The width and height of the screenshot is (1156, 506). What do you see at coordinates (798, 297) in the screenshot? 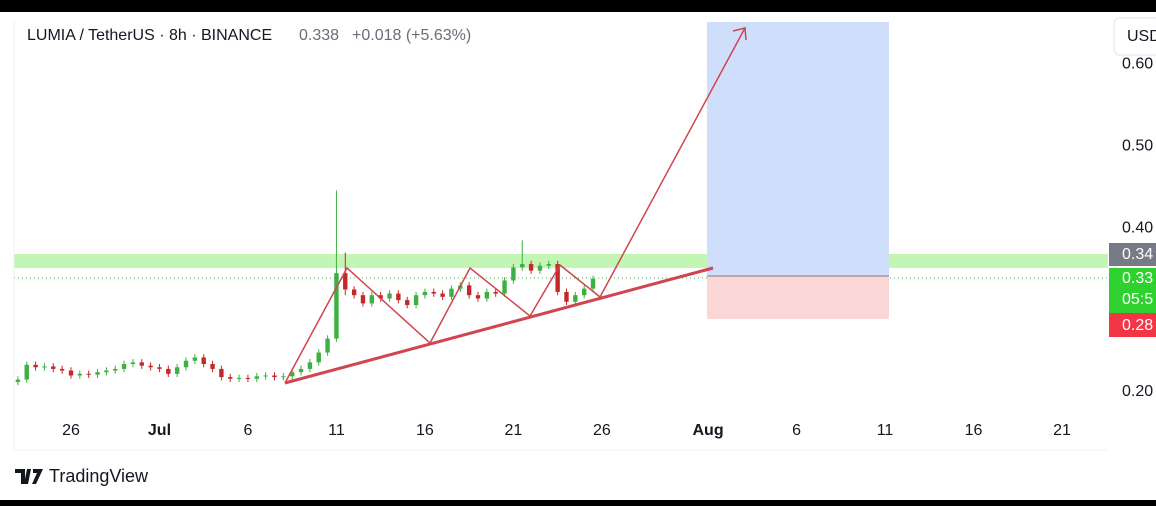
I see `stop-zone` at bounding box center [798, 297].